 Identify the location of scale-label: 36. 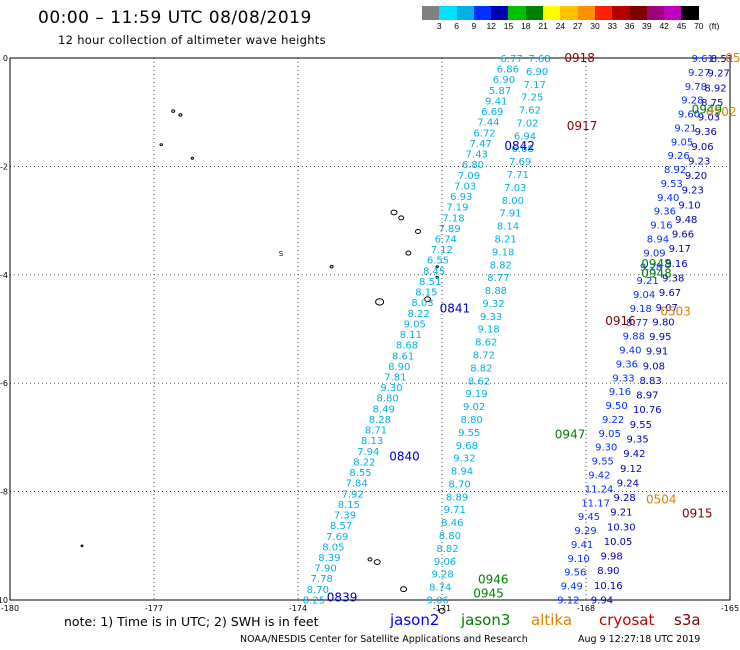
(629, 26).